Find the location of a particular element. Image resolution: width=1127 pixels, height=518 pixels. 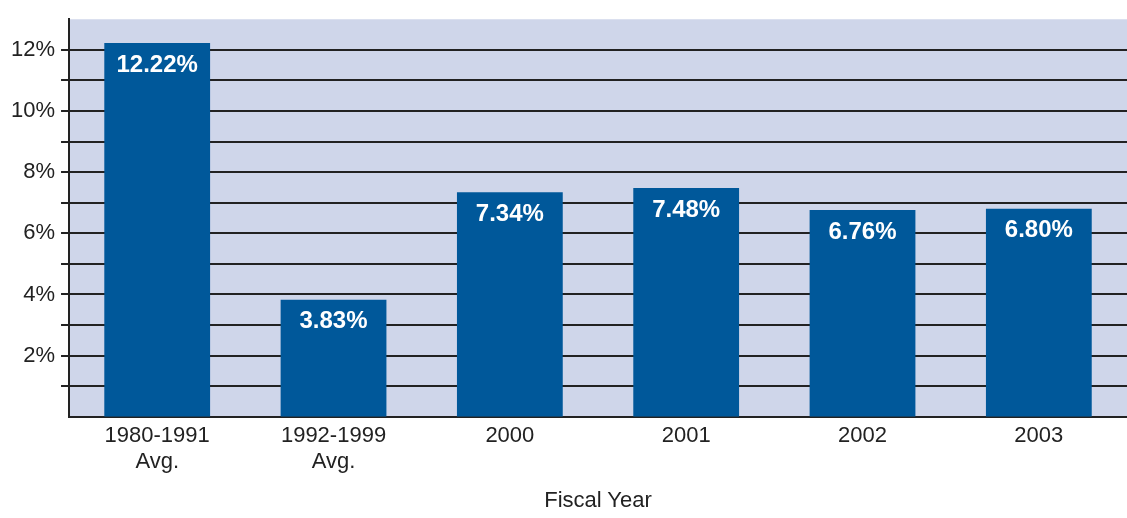

x-tick-label: 2002 is located at coordinates (862, 435).